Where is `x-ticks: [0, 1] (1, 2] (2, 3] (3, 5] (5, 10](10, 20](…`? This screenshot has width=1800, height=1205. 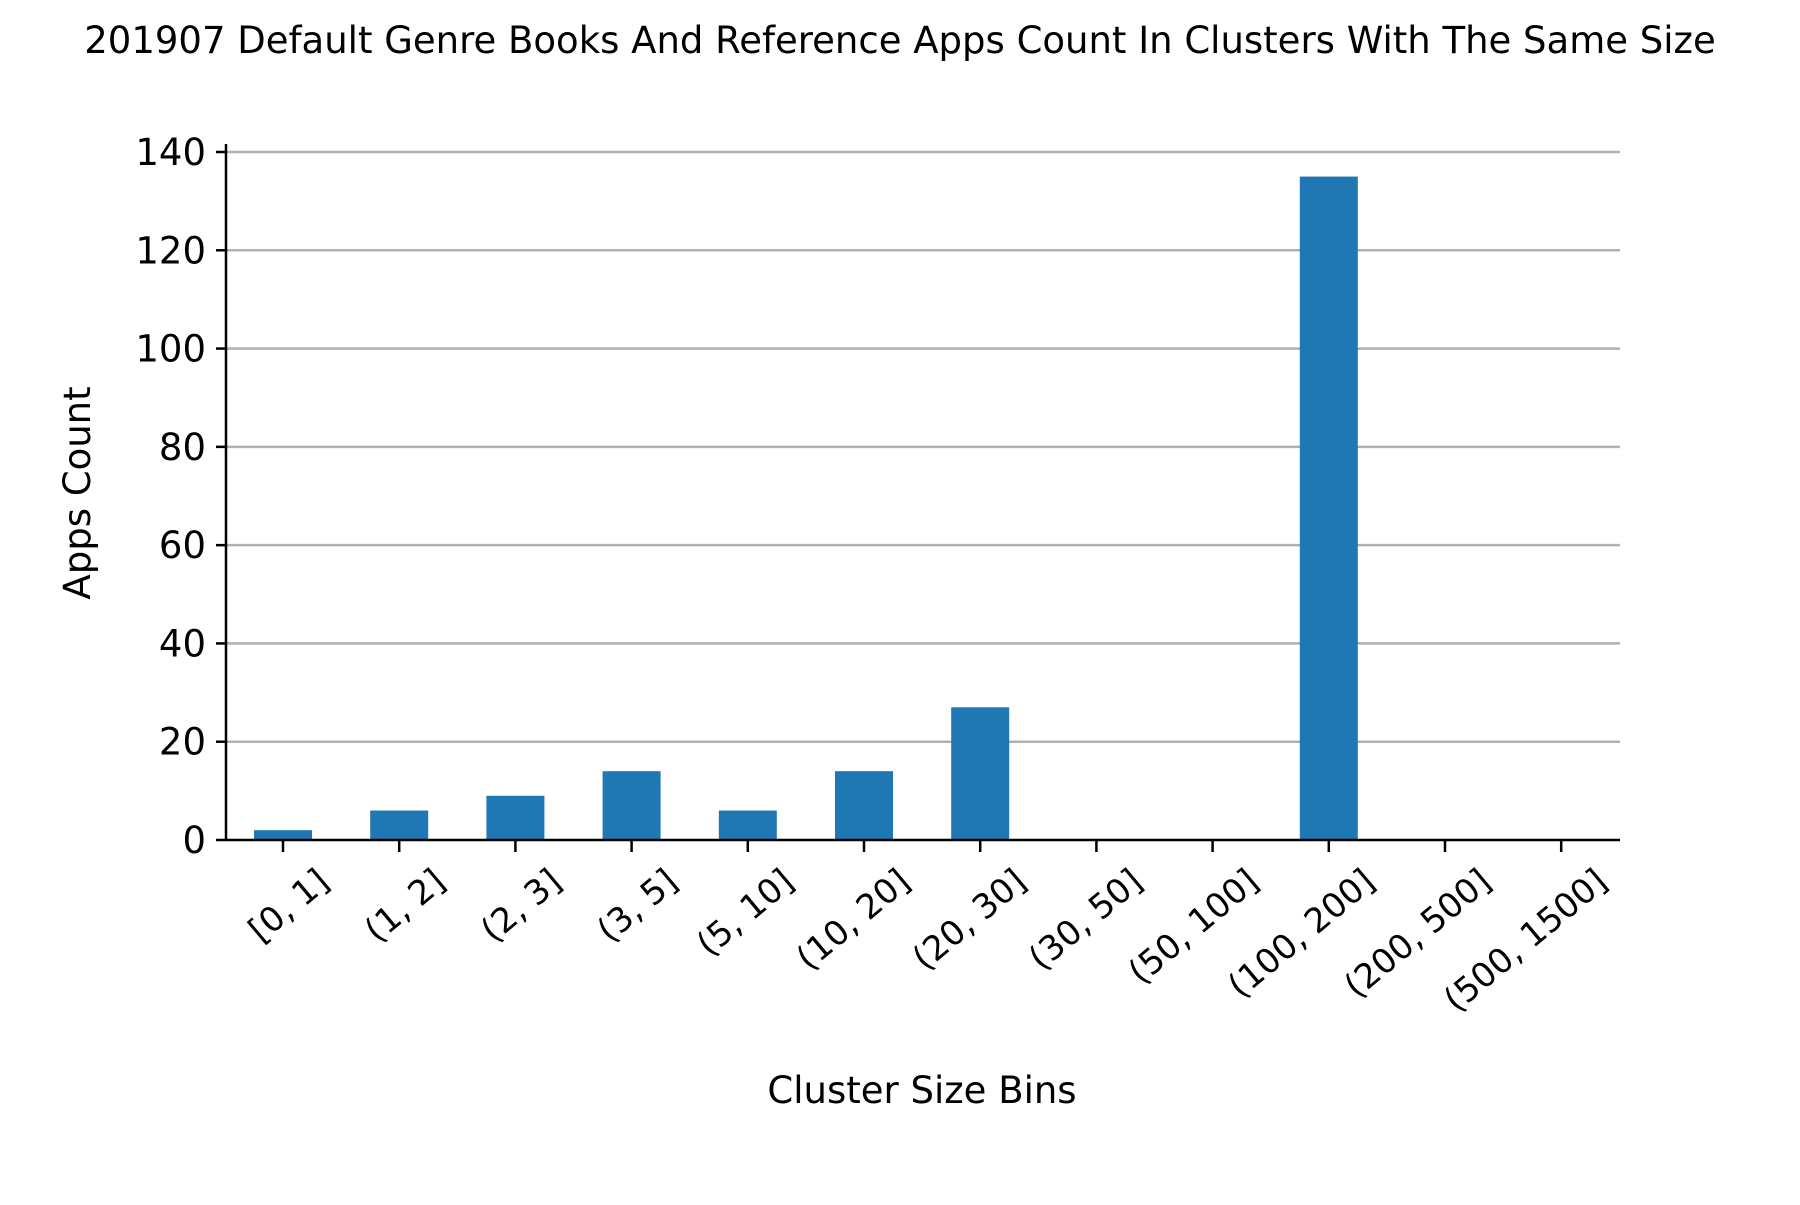 x-ticks: [0, 1] (1, 2] (2, 3] (3, 5] (5, 10](10, 20](… is located at coordinates (928, 930).